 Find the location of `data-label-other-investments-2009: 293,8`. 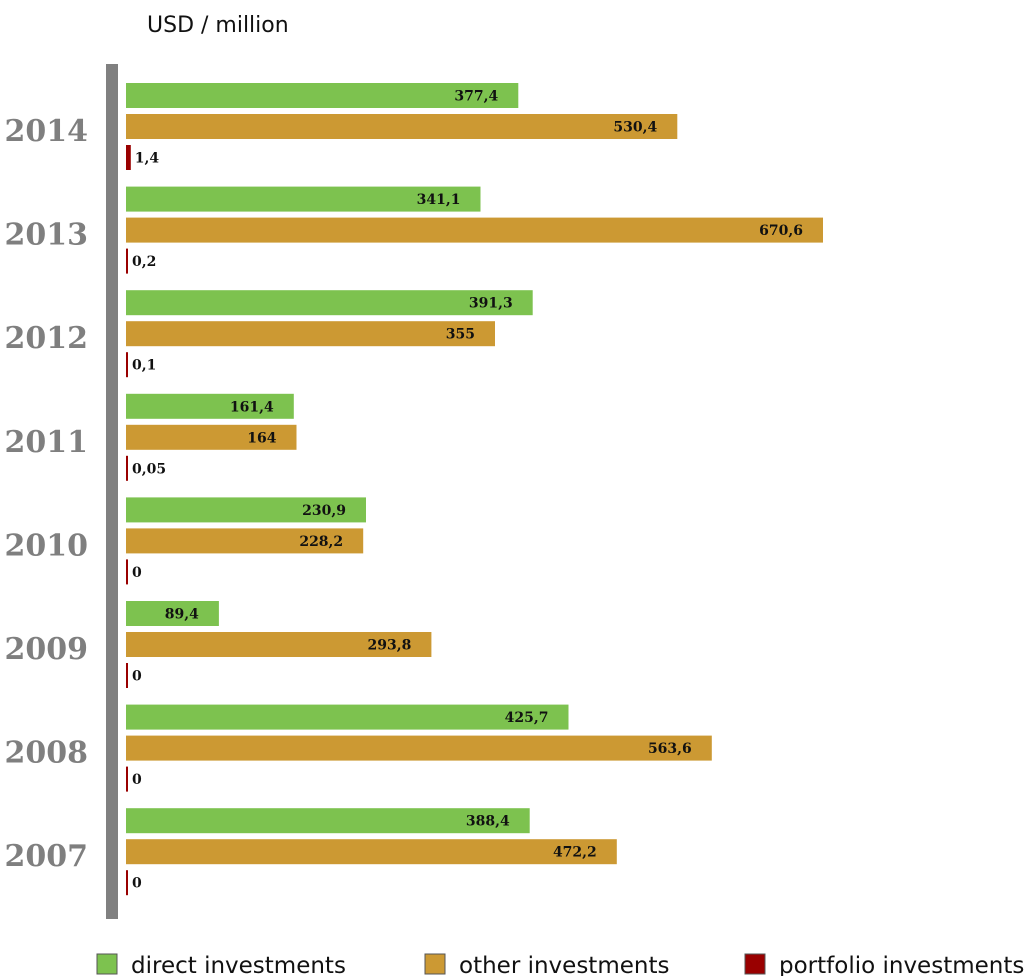

data-label-other-investments-2009: 293,8 is located at coordinates (390, 646).